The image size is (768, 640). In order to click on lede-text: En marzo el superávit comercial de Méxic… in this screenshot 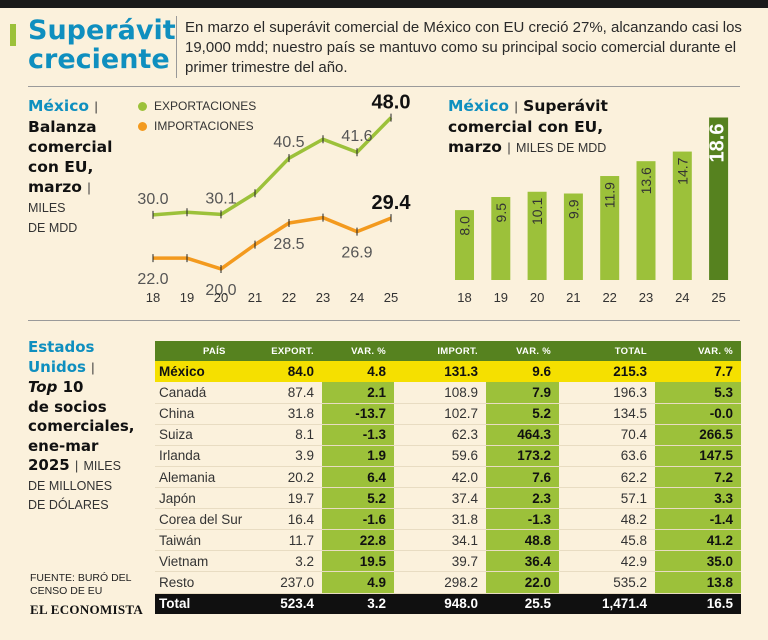, I will do `click(463, 47)`.